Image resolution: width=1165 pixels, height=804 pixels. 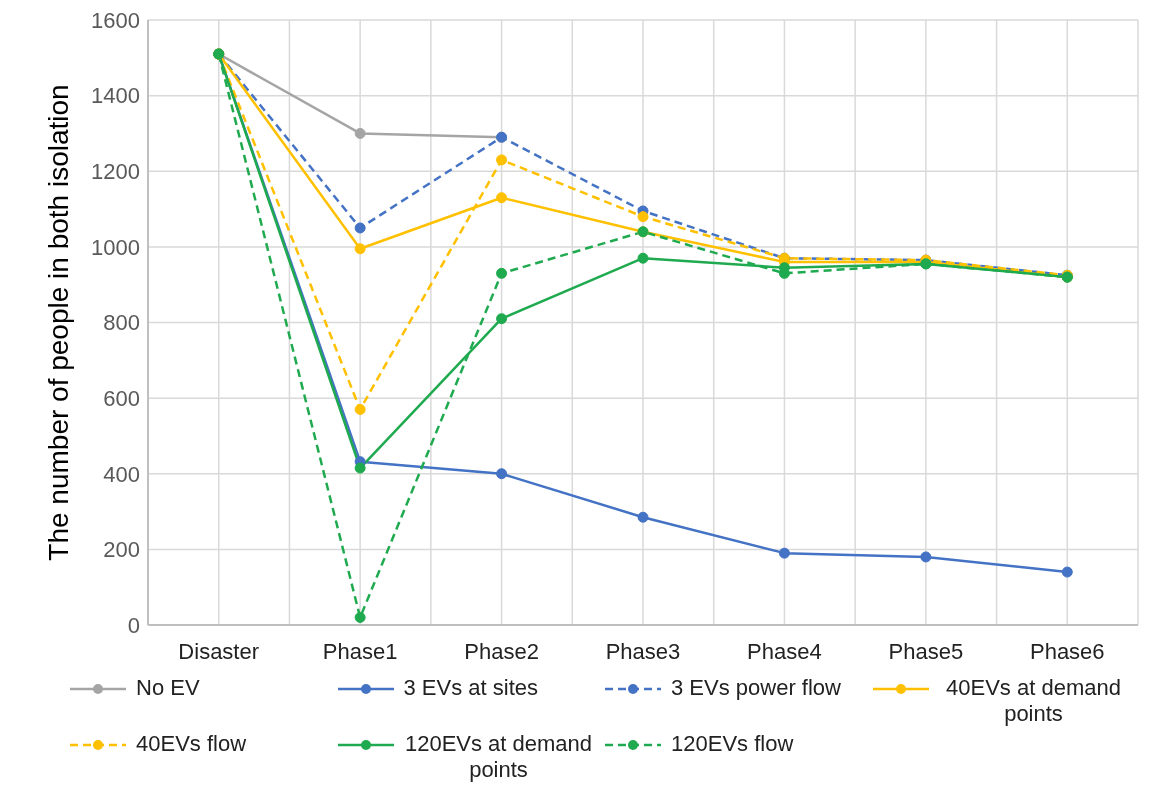 What do you see at coordinates (58, 322) in the screenshot?
I see `y-axis-title: The number of people in both isolation` at bounding box center [58, 322].